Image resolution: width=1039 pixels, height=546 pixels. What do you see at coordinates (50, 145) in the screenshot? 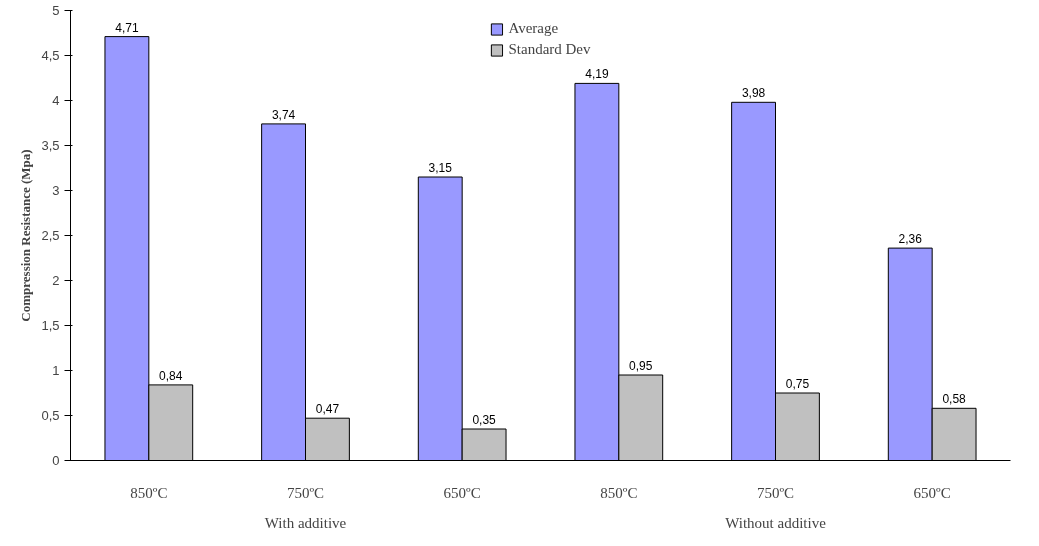
I see `y-tick-label: 3,5` at bounding box center [50, 145].